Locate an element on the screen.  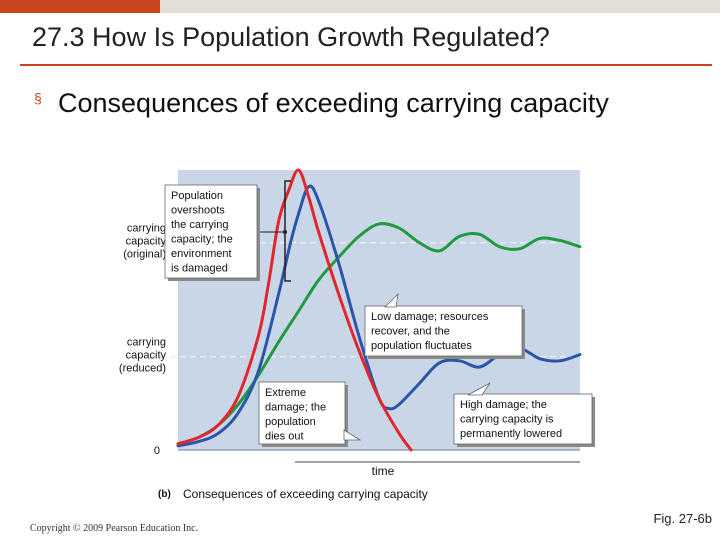
annotation-extreme-damage: Extreme damage; the population dies out is located at coordinates (310, 414).